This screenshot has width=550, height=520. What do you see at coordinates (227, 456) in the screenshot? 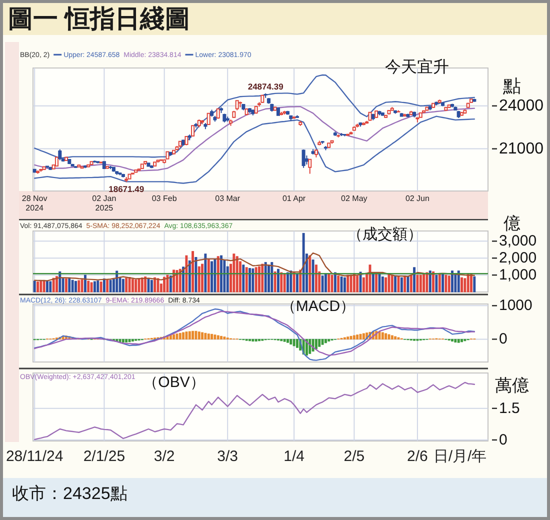
I see `x-tick-label: 3/3` at bounding box center [227, 456].